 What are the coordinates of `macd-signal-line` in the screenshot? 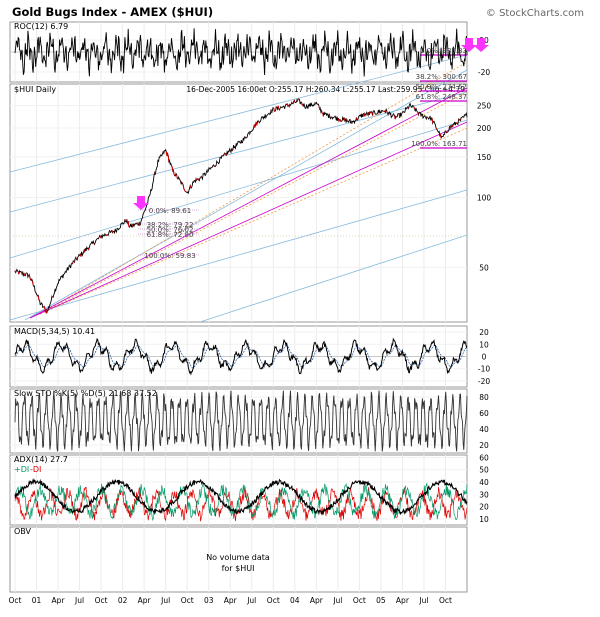 It's located at (241, 356).